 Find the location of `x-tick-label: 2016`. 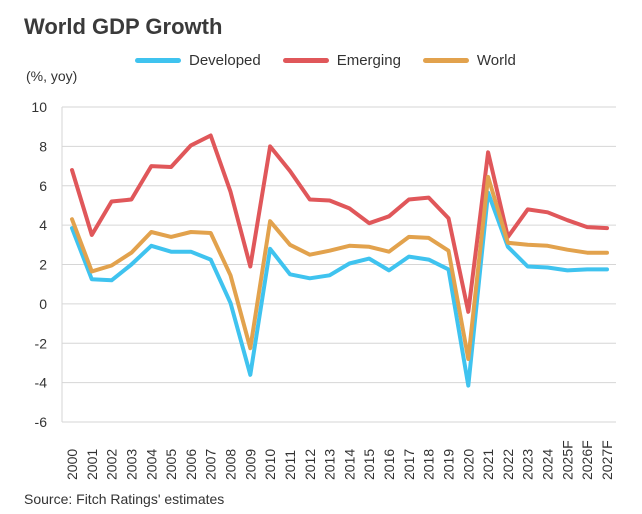

x-tick-label: 2016 is located at coordinates (389, 464).